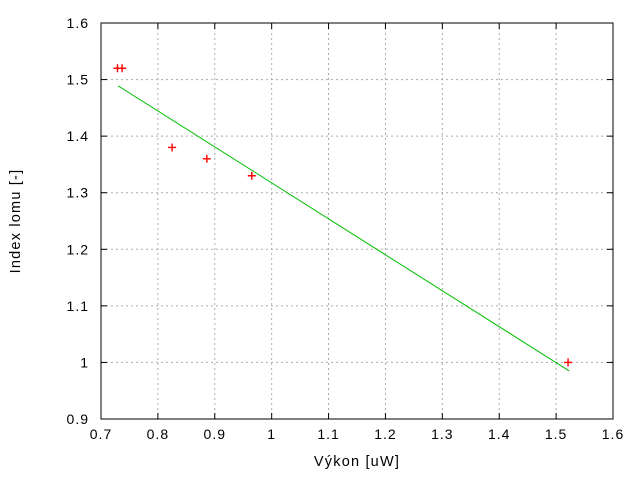  I want to click on y-axis-title: Index lomu [-], so click(16, 221).